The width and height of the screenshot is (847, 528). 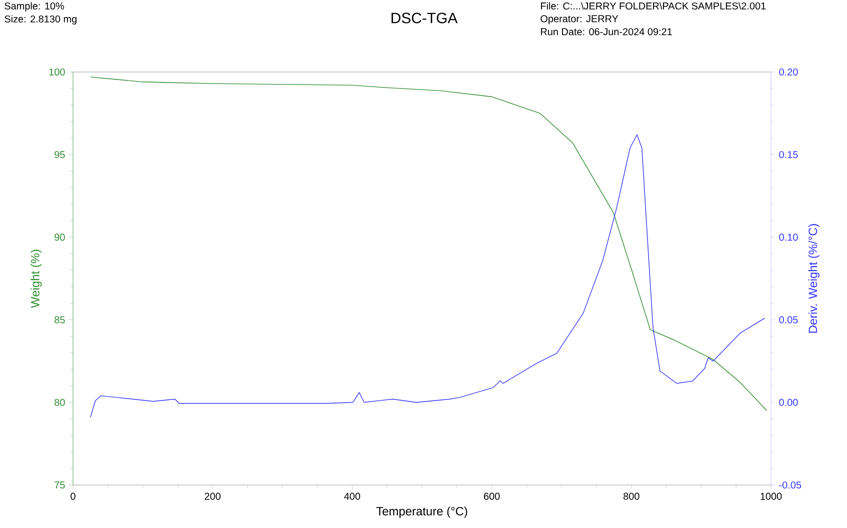 I want to click on y-tick-label: 100, so click(x=57, y=72).